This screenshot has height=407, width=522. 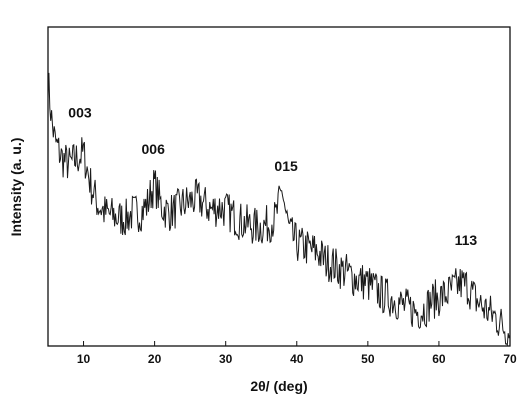 What do you see at coordinates (439, 359) in the screenshot?
I see `x-tick-label: 60` at bounding box center [439, 359].